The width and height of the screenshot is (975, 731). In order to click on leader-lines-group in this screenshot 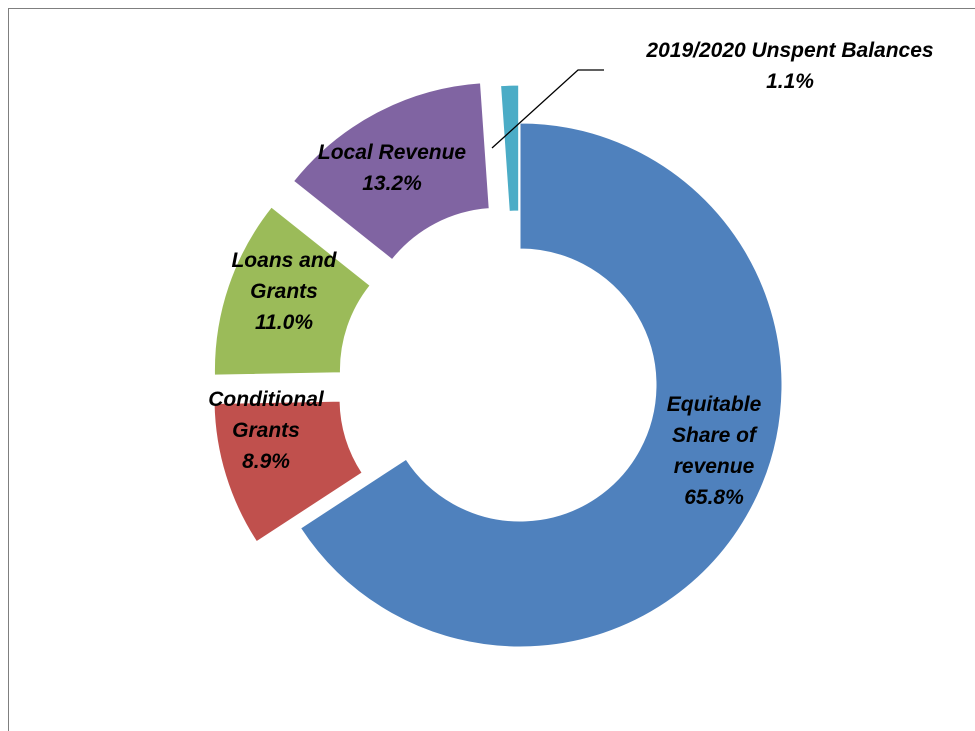, I will do `click(547, 109)`.